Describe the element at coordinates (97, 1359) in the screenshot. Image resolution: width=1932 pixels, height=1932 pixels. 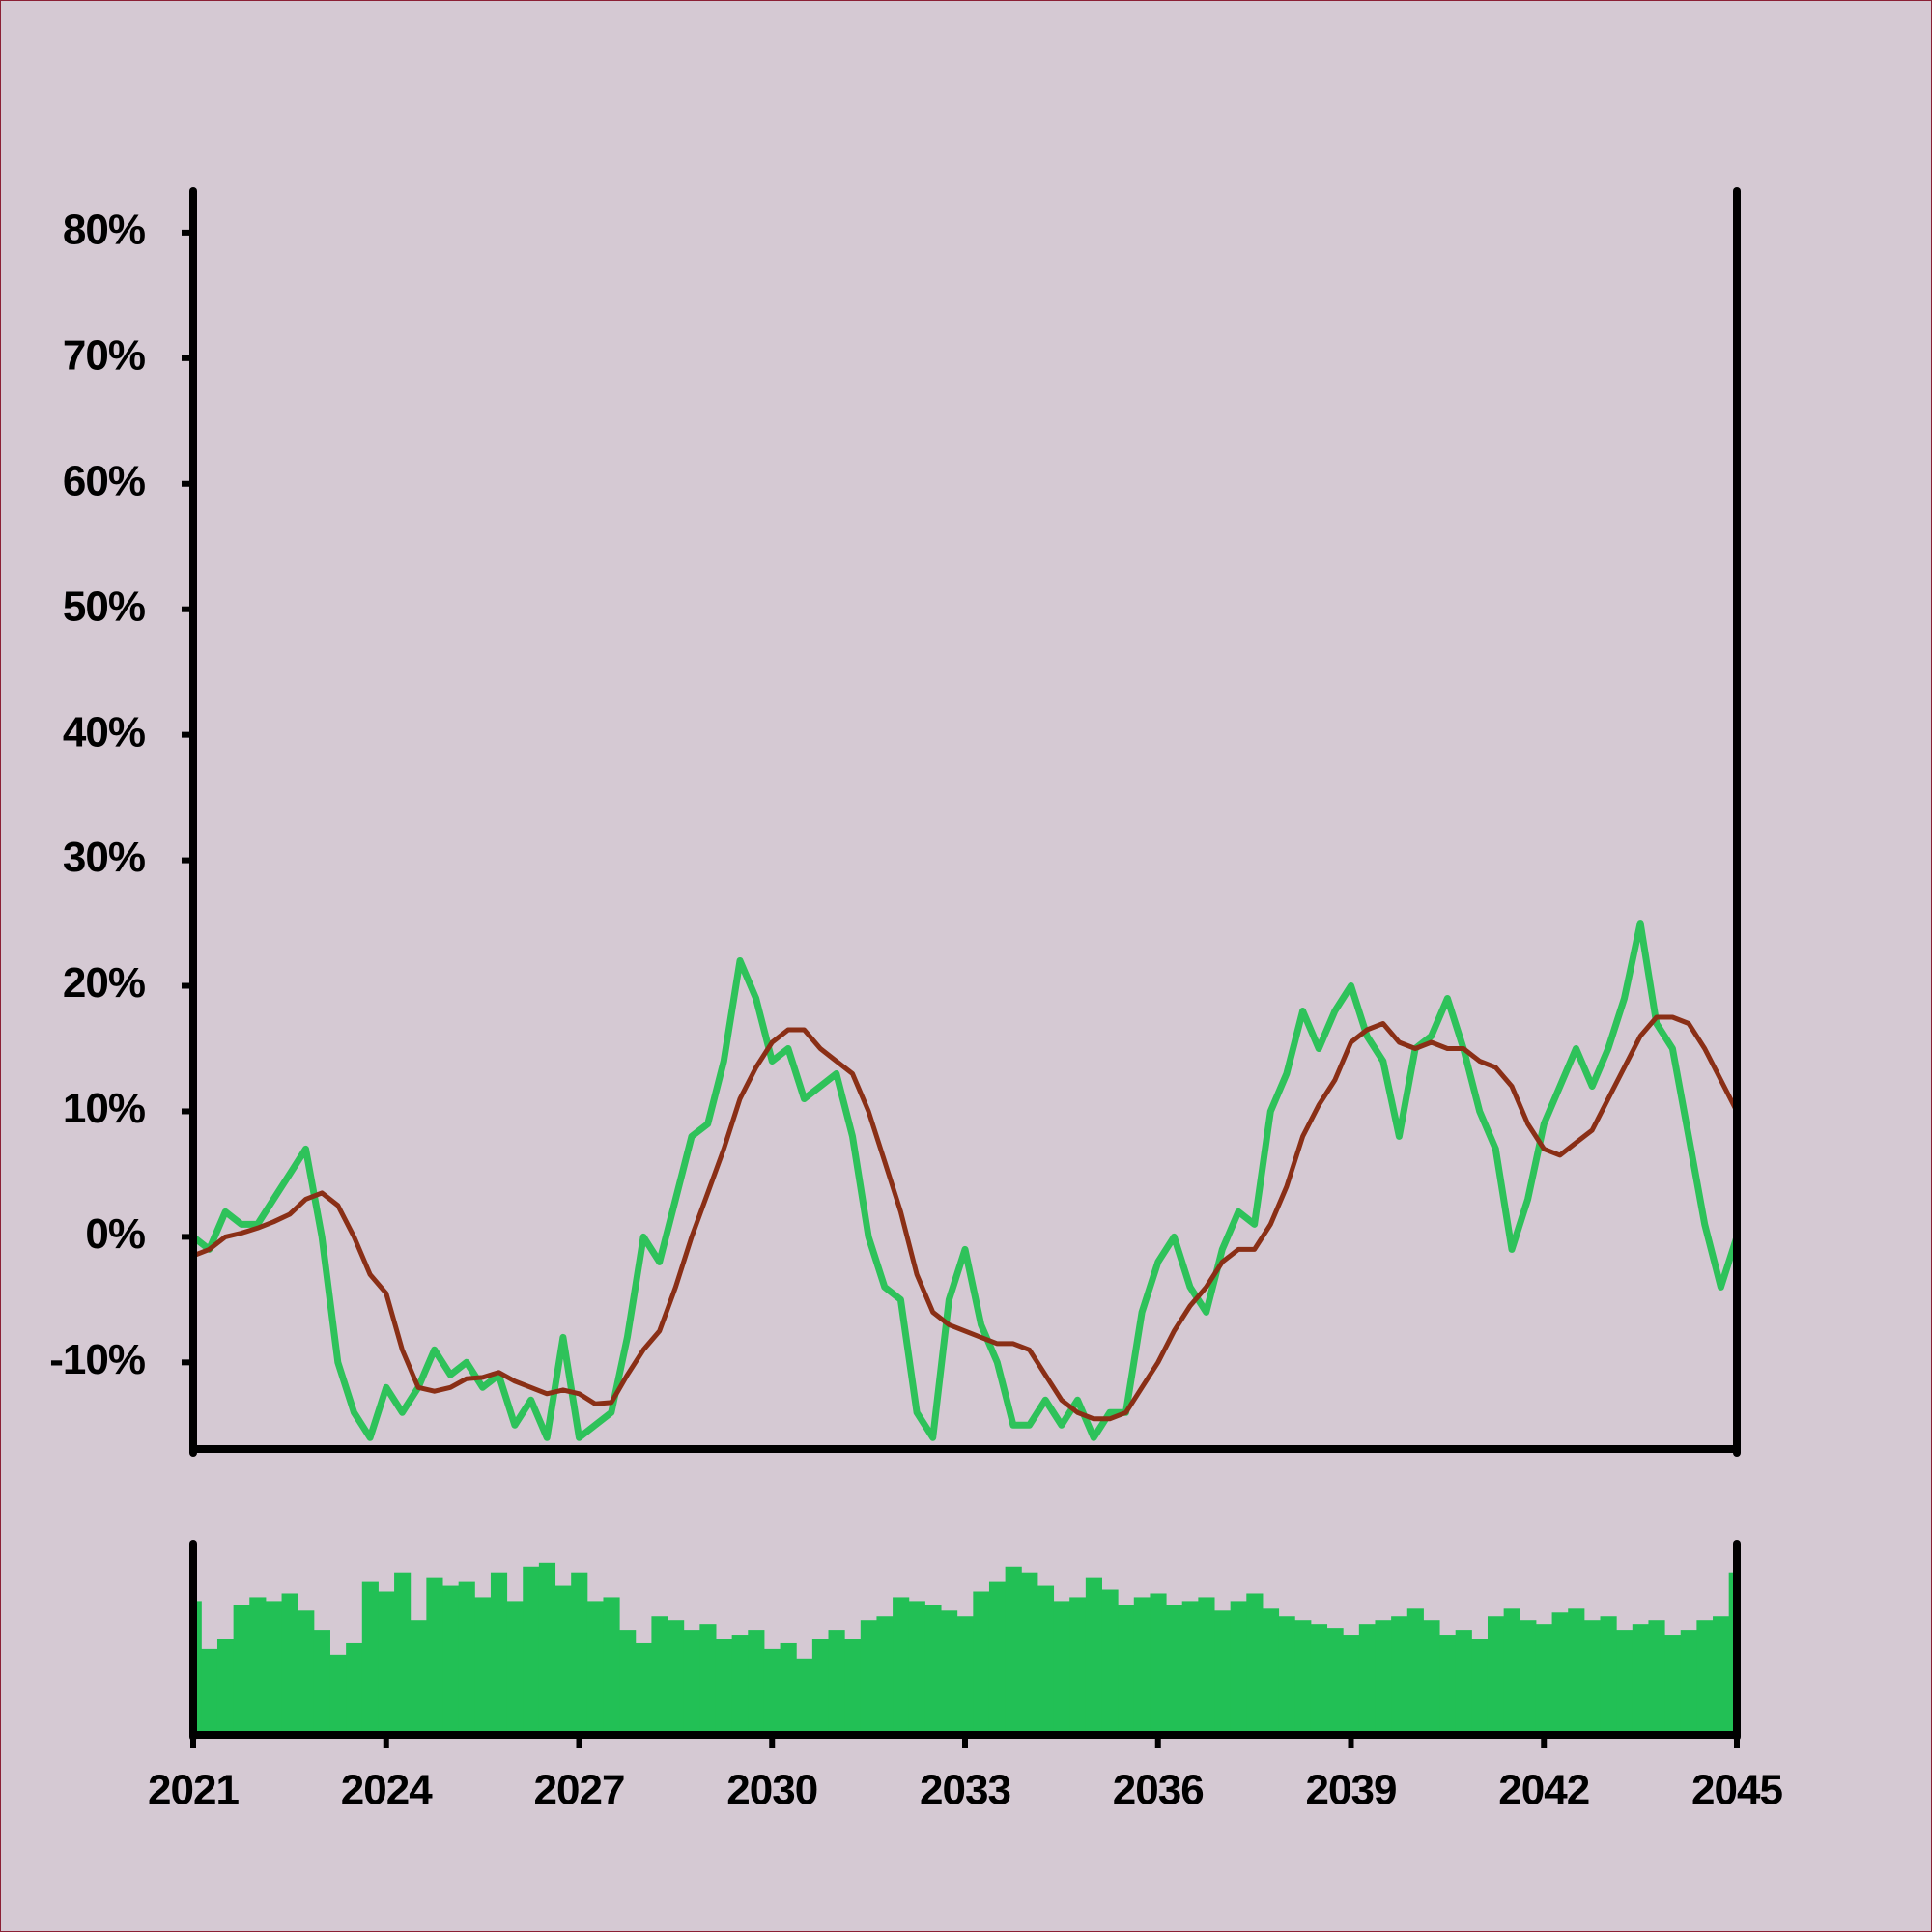
I see `y-tick-label: -10%` at that location.